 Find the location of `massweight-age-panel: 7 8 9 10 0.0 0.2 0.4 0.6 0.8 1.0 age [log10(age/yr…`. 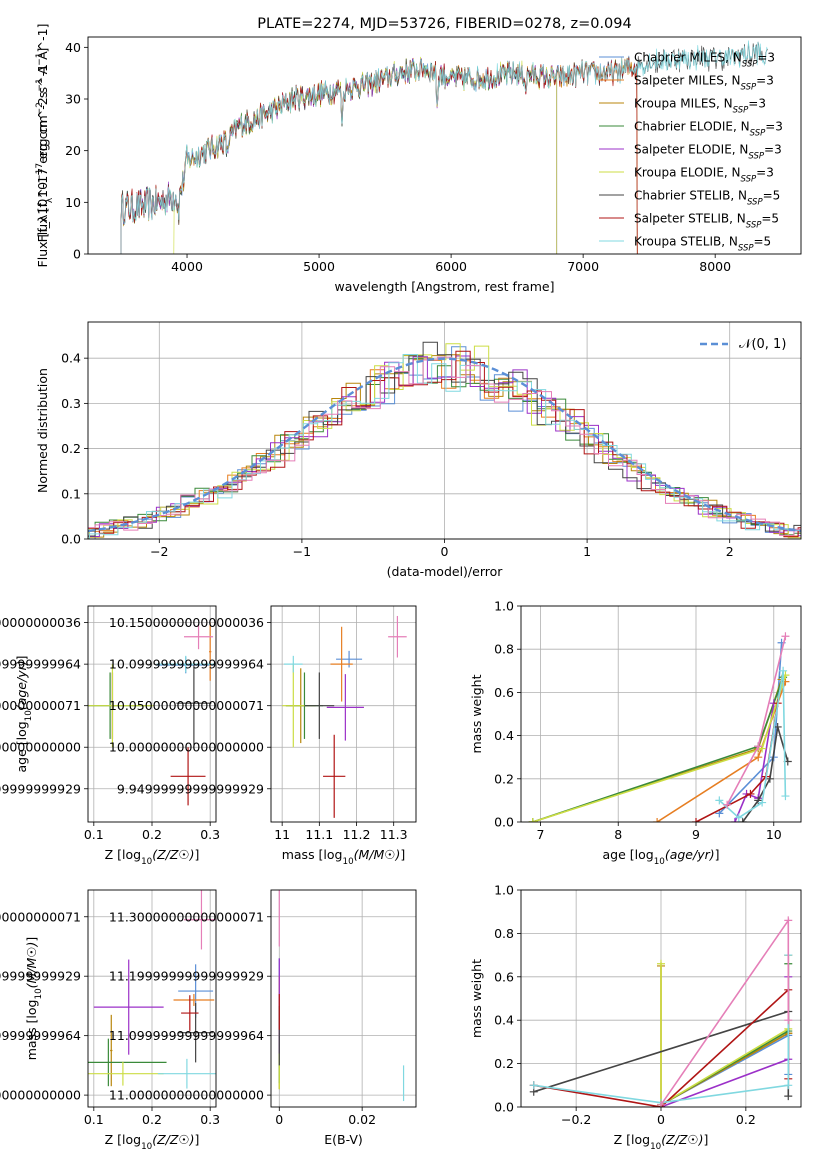

massweight-age-panel: 7 8 9 10 0.0 0.2 0.4 0.6 0.8 1.0 age [log10(age/yr… is located at coordinates (635, 733).